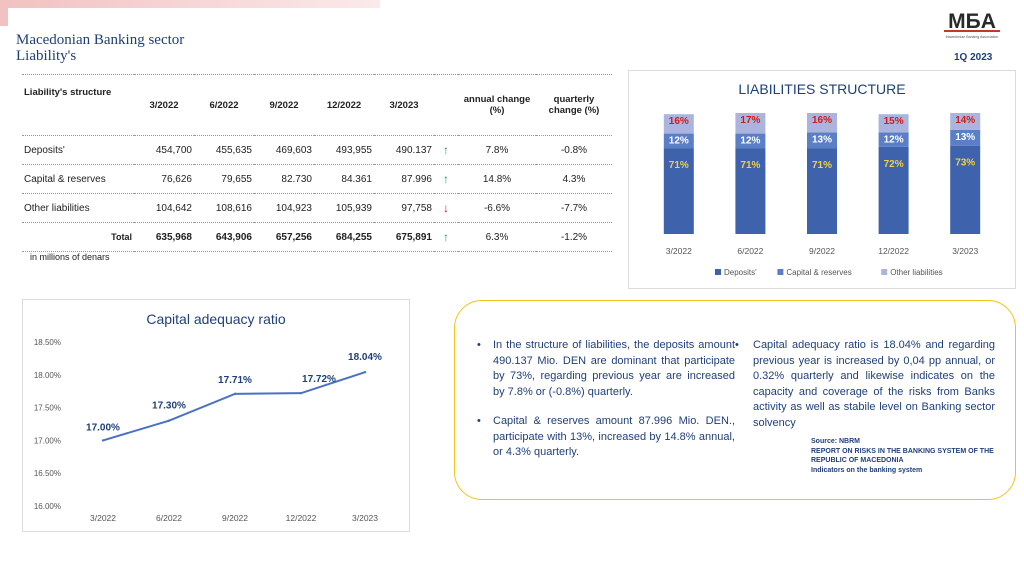  I want to click on source-line: Source: NBRM, so click(836, 441).